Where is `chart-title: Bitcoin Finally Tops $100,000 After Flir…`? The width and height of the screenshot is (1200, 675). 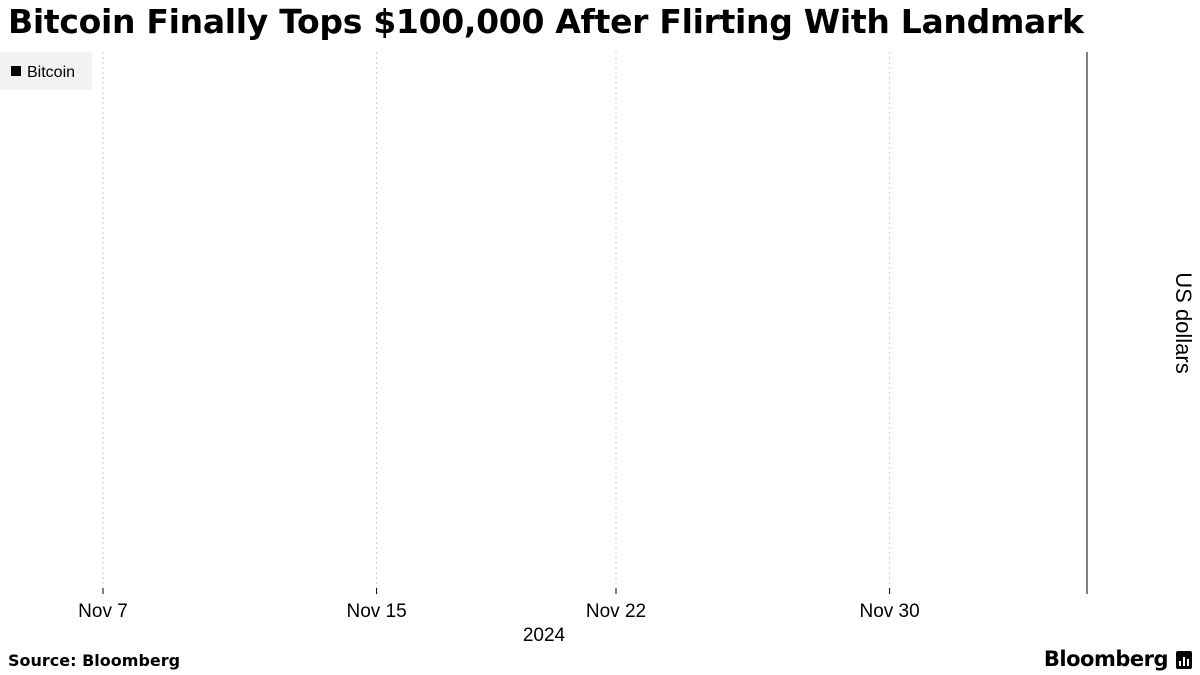 chart-title: Bitcoin Finally Tops $100,000 After Flir… is located at coordinates (546, 21).